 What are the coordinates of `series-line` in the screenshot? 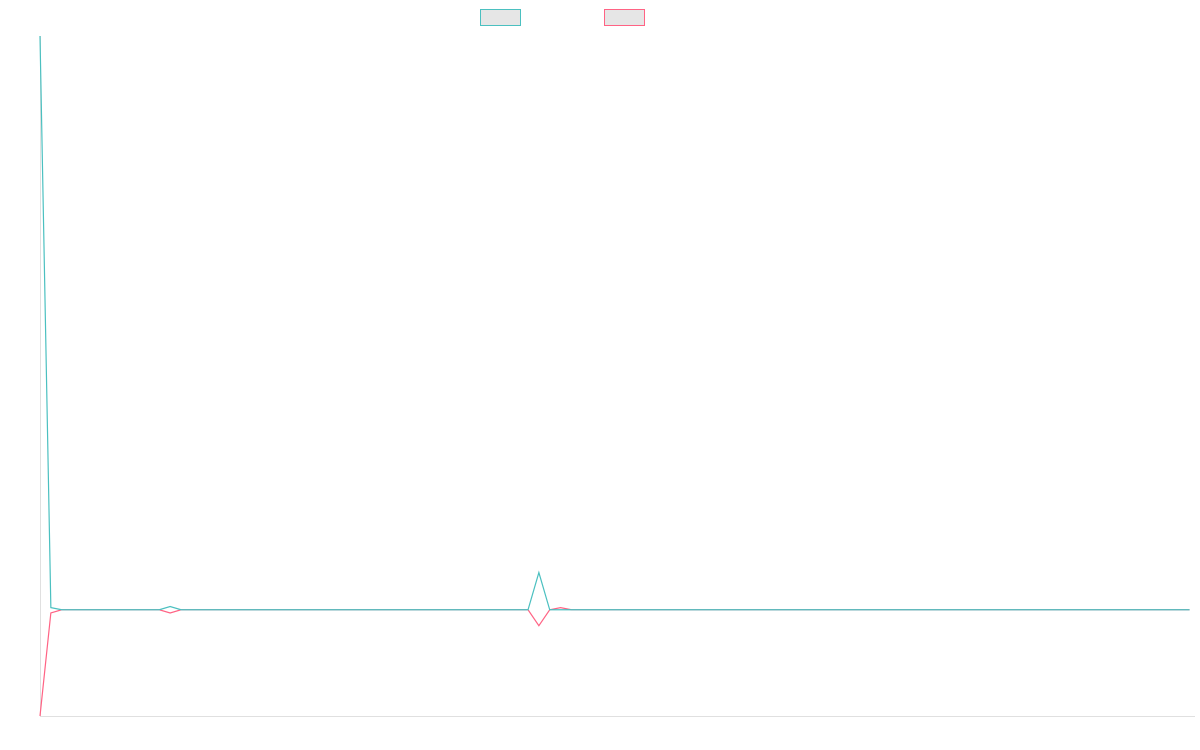 It's located at (614, 662).